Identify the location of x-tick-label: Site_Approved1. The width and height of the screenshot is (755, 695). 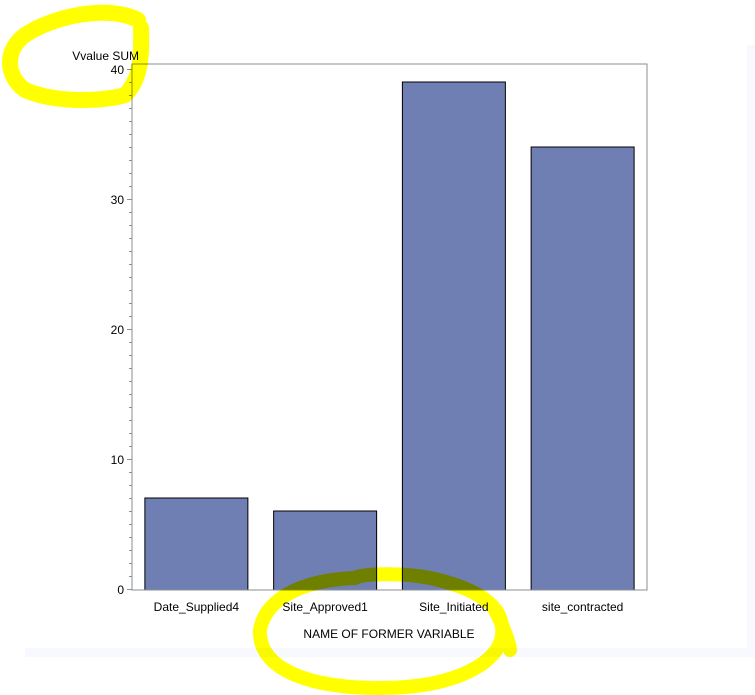
(325, 607).